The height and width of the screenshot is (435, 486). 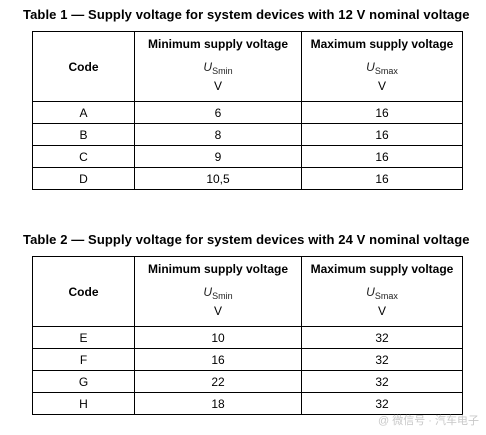 I want to click on min-voltage-cell: 22, so click(x=218, y=381).